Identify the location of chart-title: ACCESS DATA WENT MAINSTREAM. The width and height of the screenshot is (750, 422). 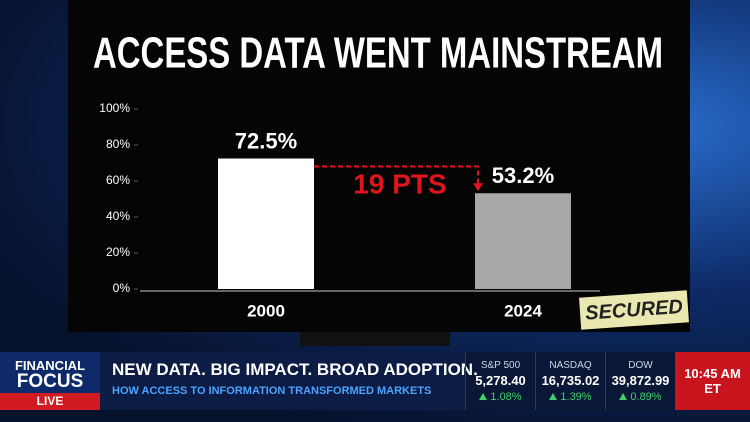
(378, 53).